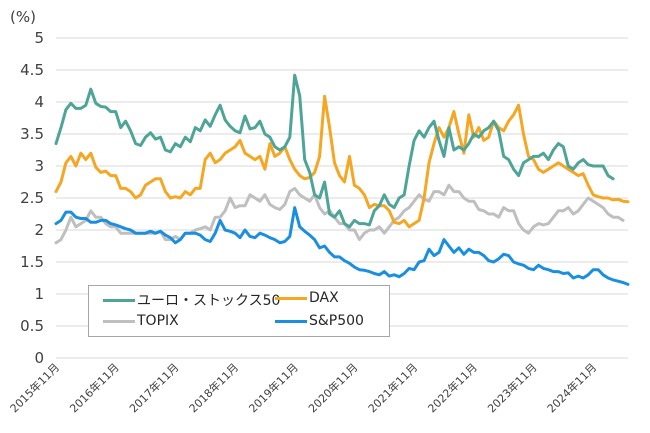 The image size is (650, 433). I want to click on x-tick-label: 2023年11月, so click(511, 387).